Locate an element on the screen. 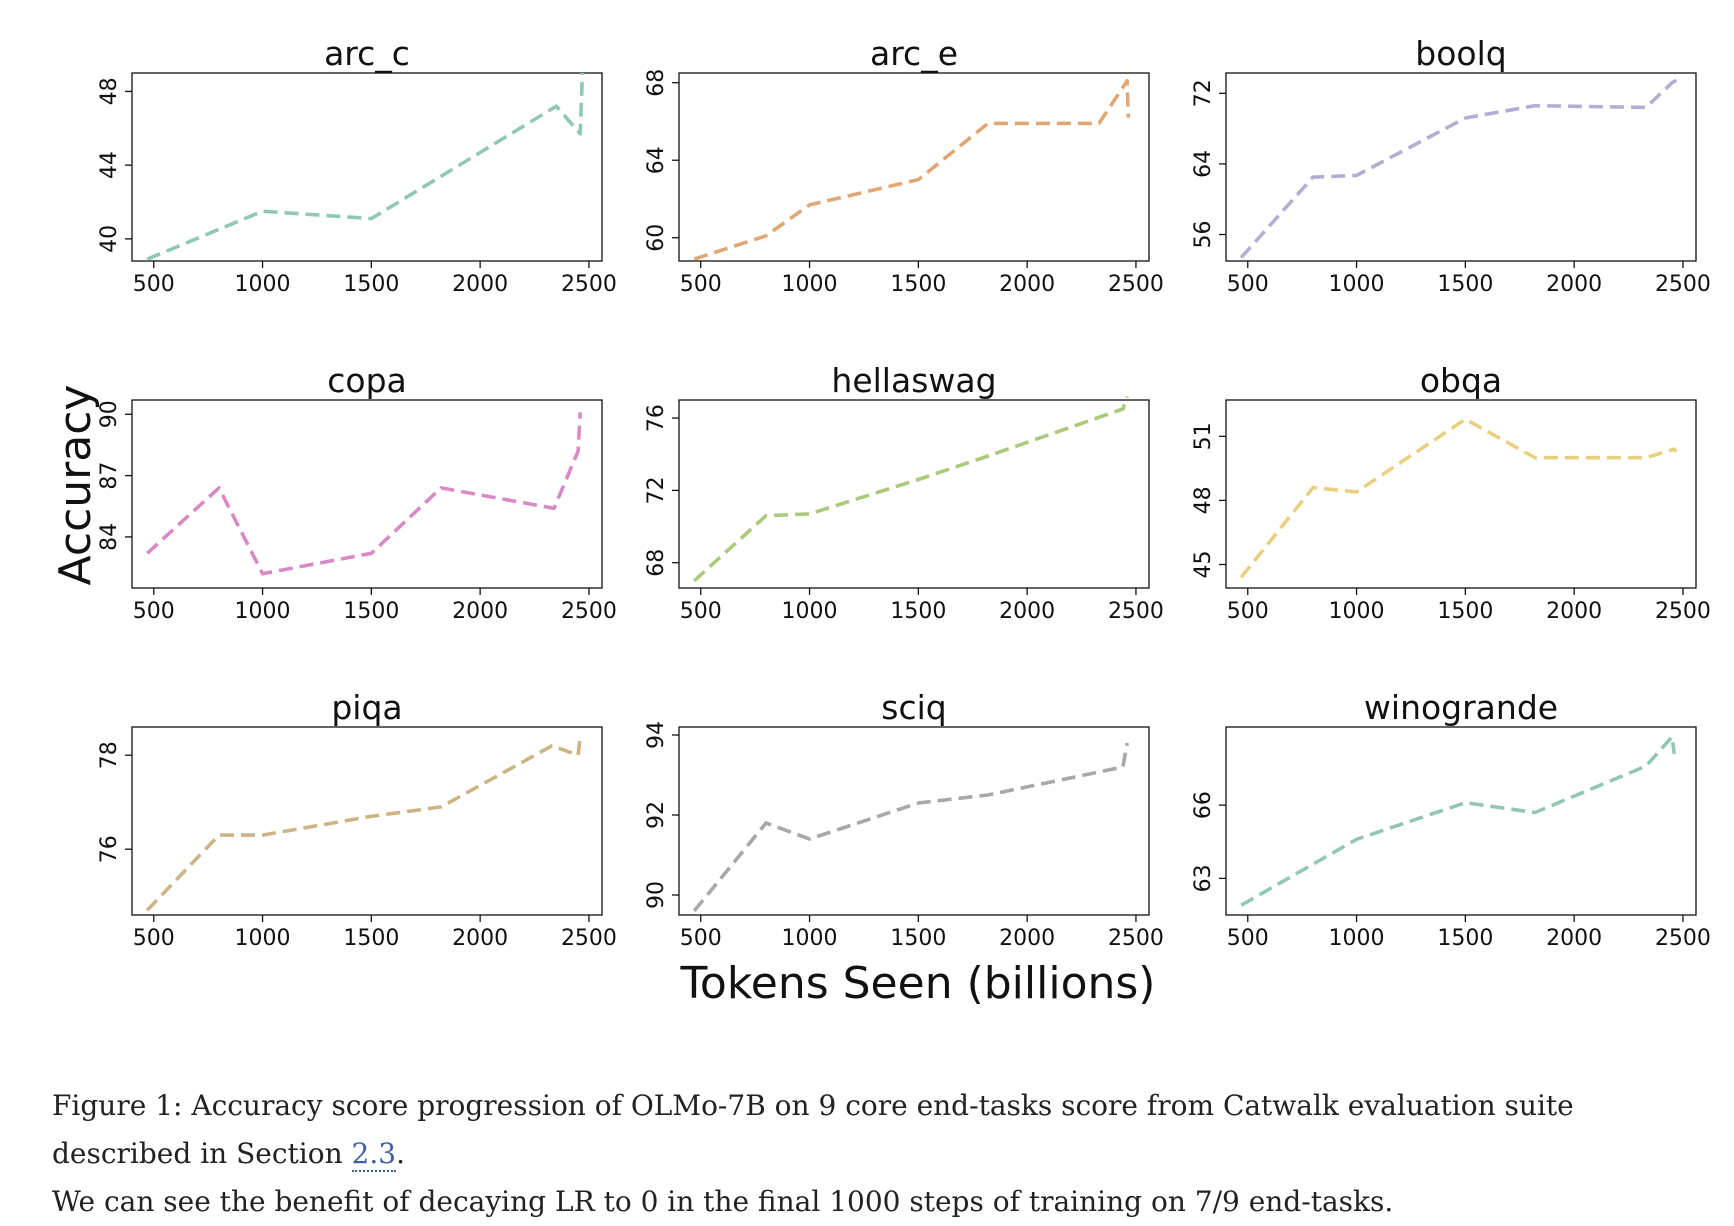  subplot-title: winogrande is located at coordinates (1461, 707).